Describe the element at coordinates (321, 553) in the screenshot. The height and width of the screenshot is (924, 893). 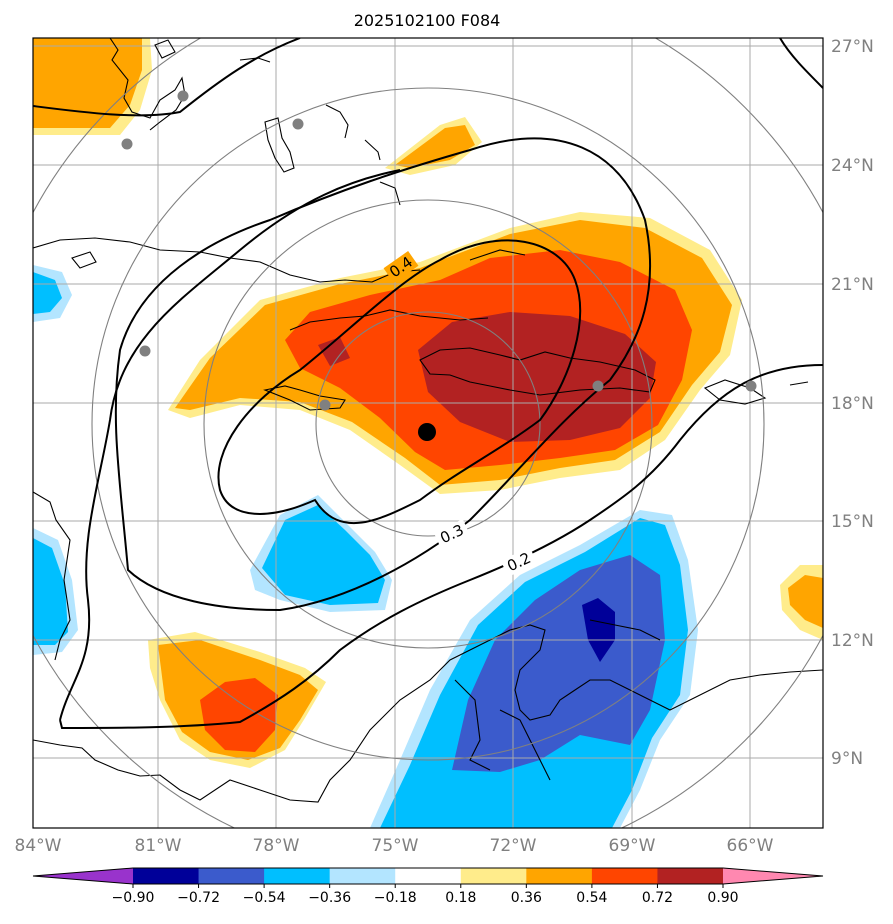
I see `shading-negative-central` at that location.